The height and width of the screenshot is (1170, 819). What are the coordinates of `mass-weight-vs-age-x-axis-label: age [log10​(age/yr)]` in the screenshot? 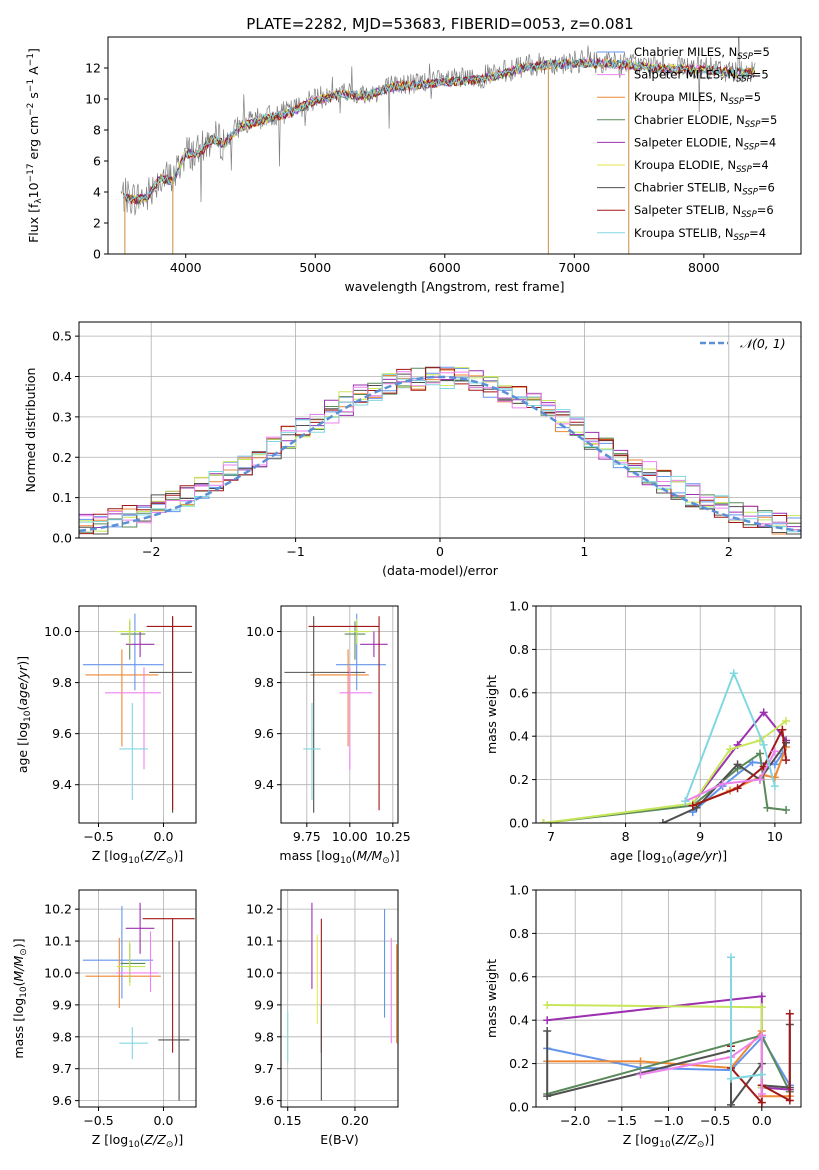 It's located at (668, 857).